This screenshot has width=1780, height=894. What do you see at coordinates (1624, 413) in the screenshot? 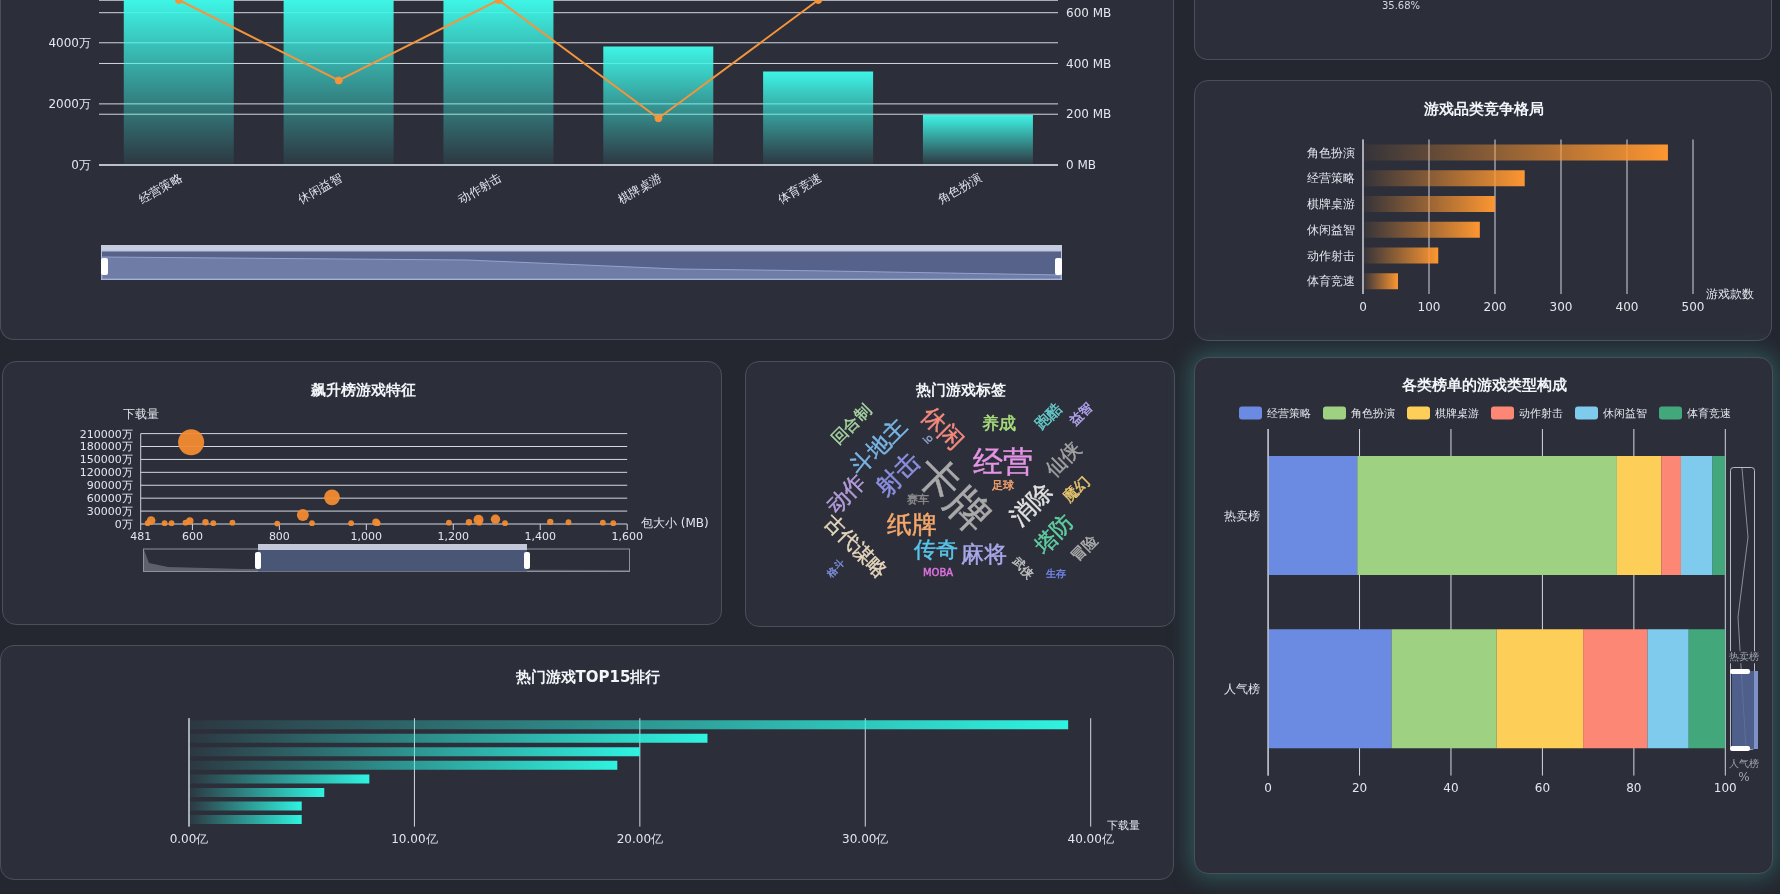
I see `legend-label: 休闲益智` at bounding box center [1624, 413].